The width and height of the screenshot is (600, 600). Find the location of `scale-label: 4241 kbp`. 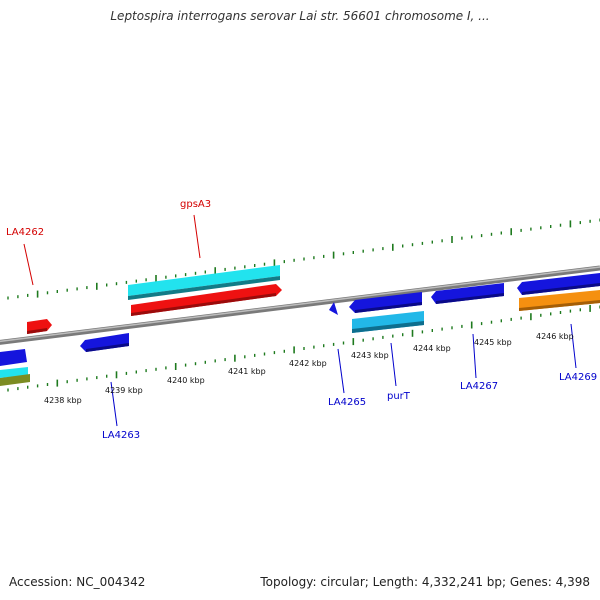

scale-label: 4241 kbp is located at coordinates (247, 371).